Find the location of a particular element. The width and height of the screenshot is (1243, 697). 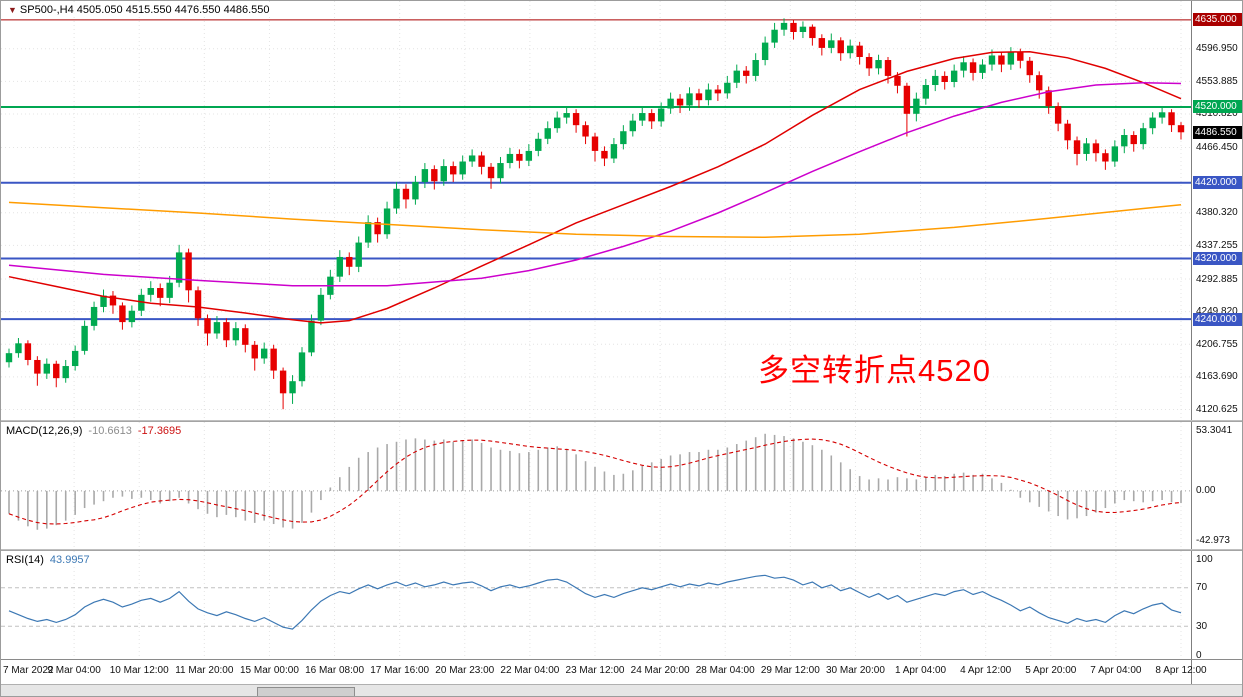

price-tick-label: 4553.885 is located at coordinates (1217, 81).